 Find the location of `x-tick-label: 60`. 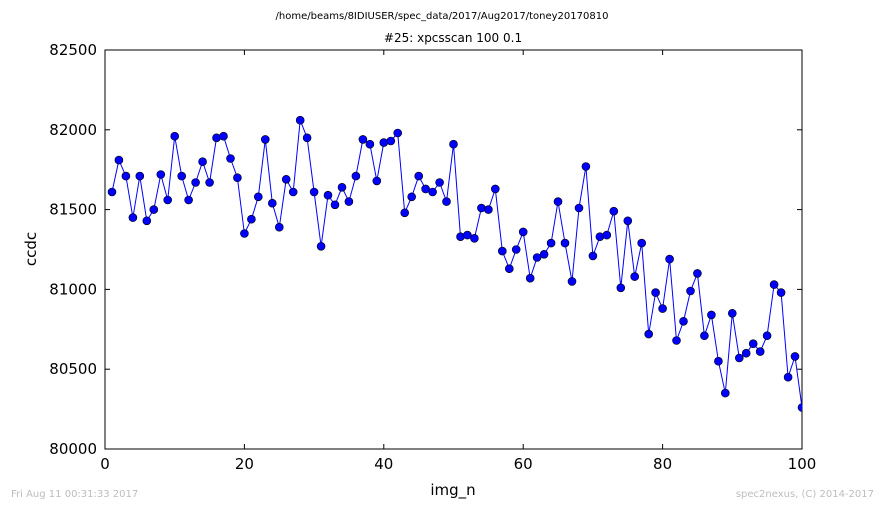

x-tick-label: 60 is located at coordinates (523, 464).